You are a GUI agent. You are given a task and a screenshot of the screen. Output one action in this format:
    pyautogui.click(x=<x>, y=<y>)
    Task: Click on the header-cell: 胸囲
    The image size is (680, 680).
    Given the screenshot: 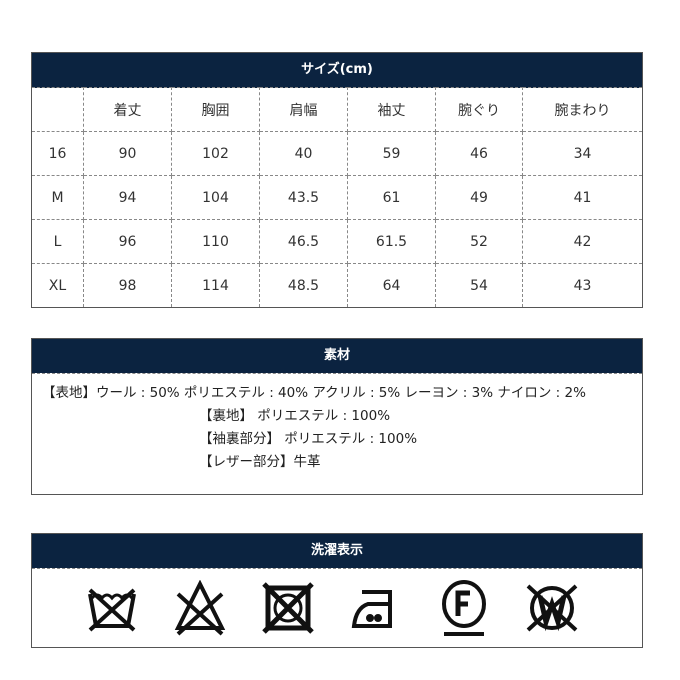 What is the action you would take?
    pyautogui.click(x=215, y=109)
    